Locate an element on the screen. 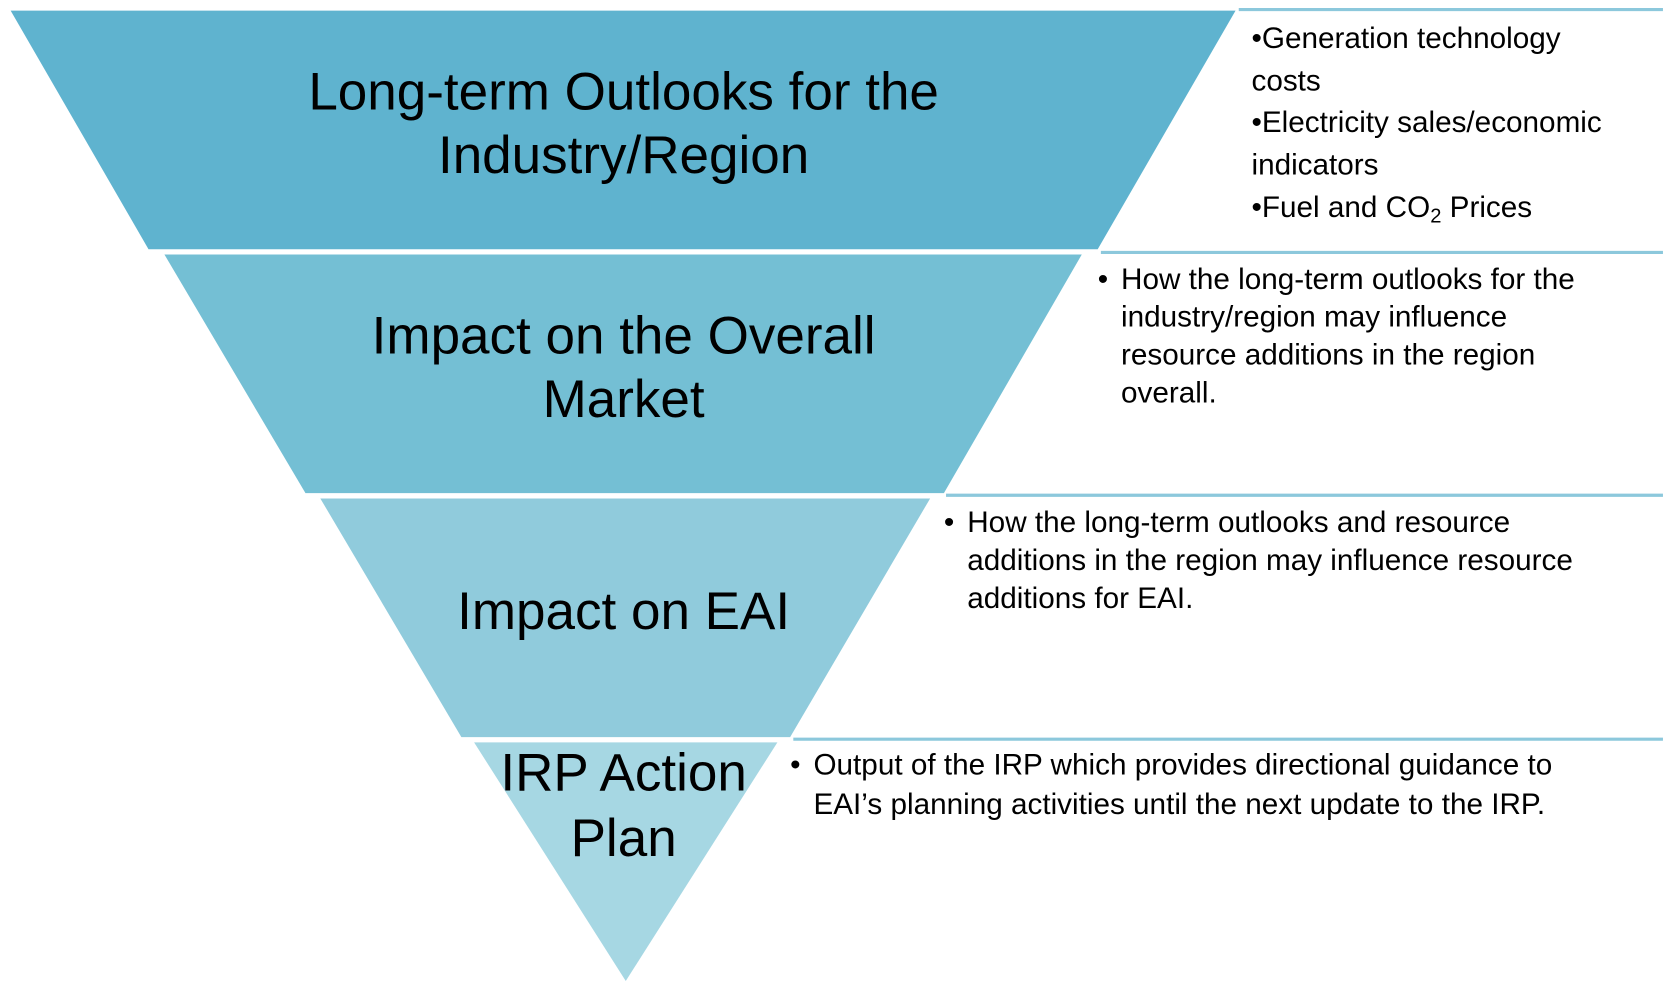  detail-line: indicators is located at coordinates (1314, 164).